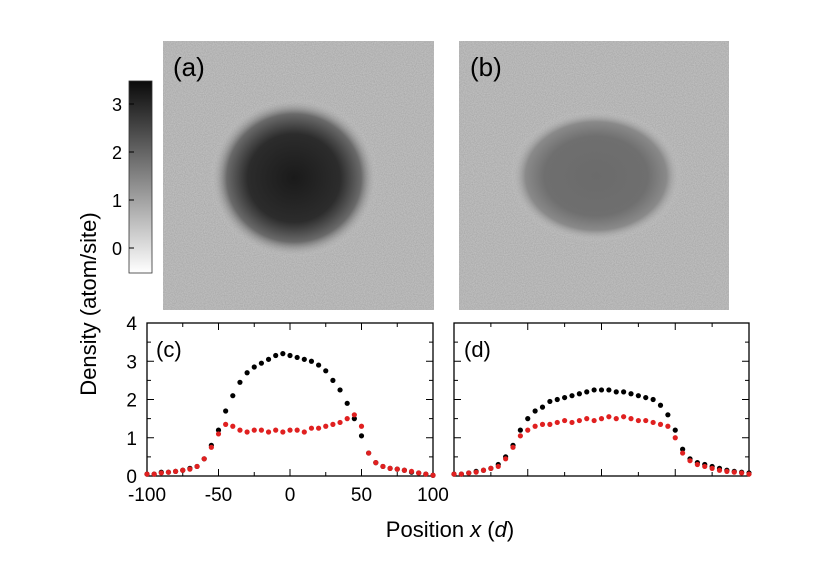 The width and height of the screenshot is (820, 582). Describe the element at coordinates (117, 153) in the screenshot. I see `colorbar-tick-label: 2` at that location.